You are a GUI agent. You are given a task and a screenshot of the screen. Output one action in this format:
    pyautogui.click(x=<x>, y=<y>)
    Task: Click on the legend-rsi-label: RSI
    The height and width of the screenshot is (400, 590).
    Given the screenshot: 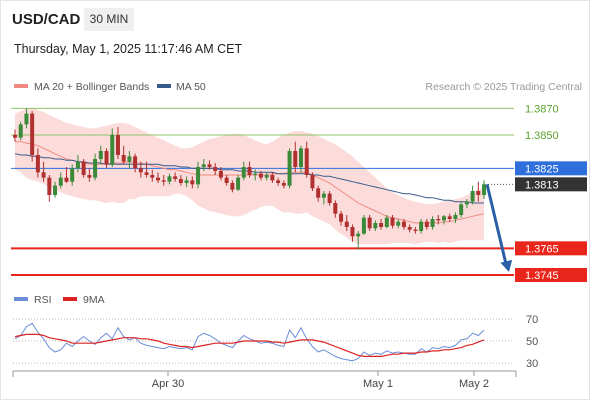 What is the action you would take?
    pyautogui.click(x=43, y=300)
    